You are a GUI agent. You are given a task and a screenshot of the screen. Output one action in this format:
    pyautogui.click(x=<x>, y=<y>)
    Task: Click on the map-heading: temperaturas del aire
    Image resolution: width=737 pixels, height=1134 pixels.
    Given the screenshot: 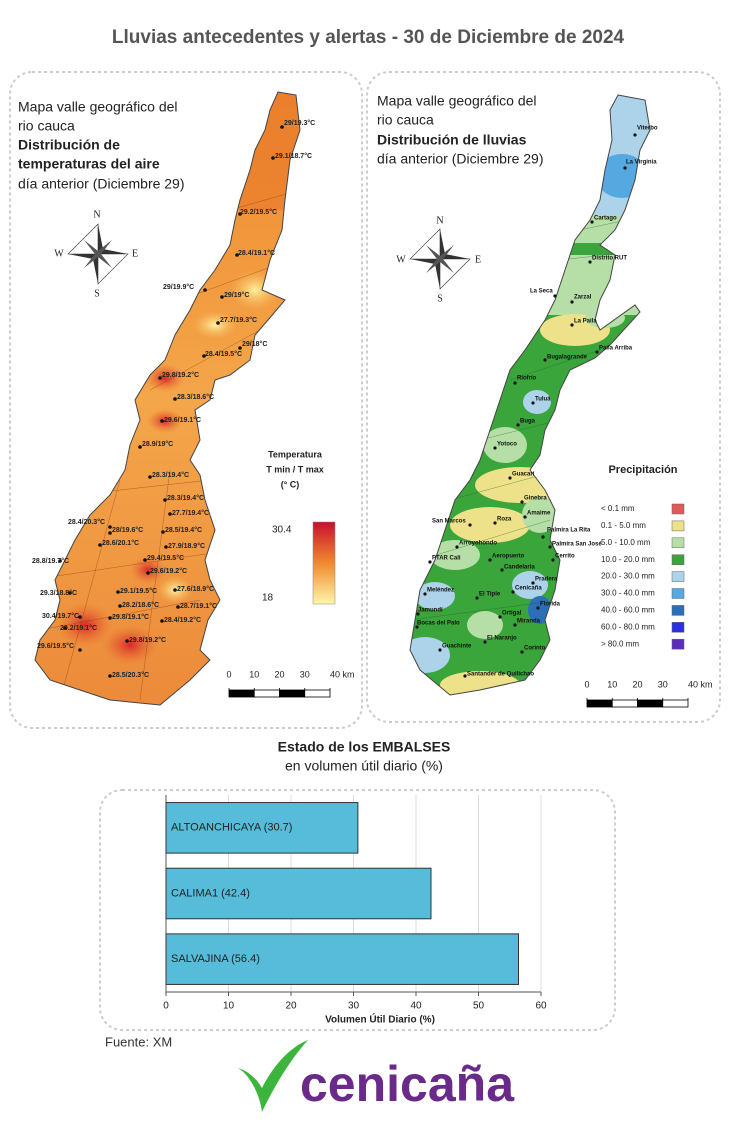 What is the action you would take?
    pyautogui.click(x=89, y=164)
    